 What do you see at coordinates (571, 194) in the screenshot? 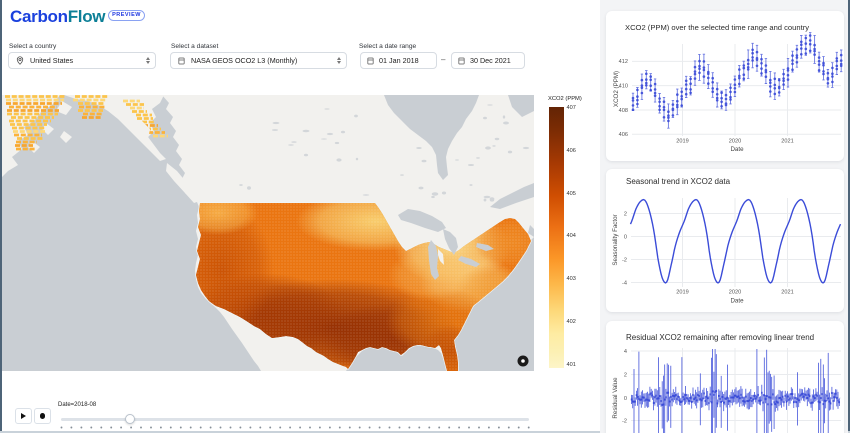
I see `svg-text: 405` at bounding box center [571, 194].